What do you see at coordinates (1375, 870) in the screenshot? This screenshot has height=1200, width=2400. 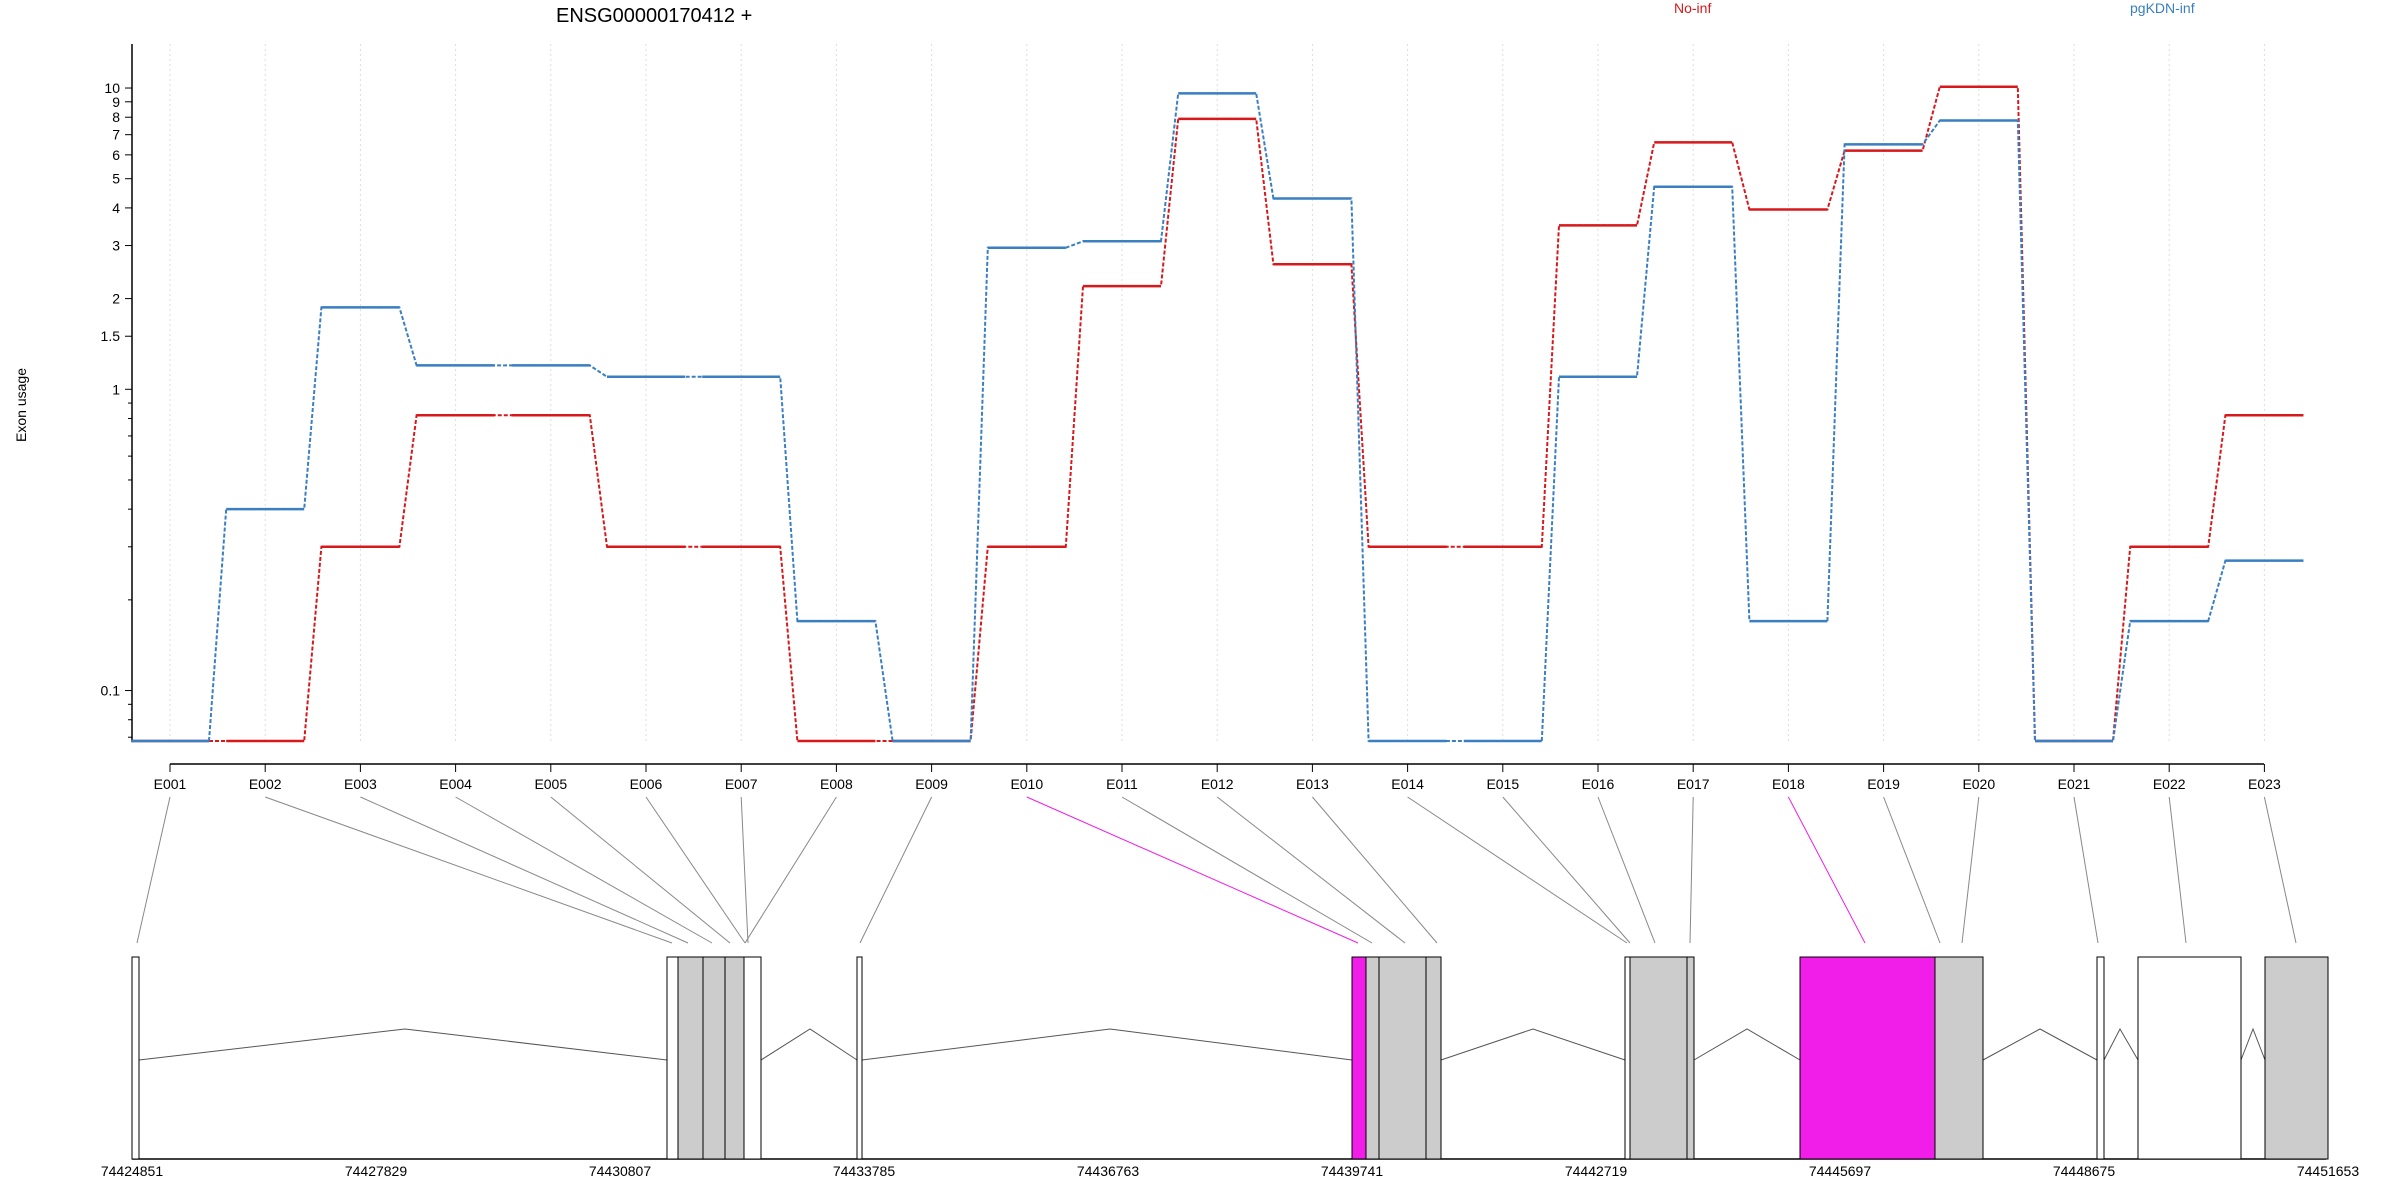 I see `connector-e013` at bounding box center [1375, 870].